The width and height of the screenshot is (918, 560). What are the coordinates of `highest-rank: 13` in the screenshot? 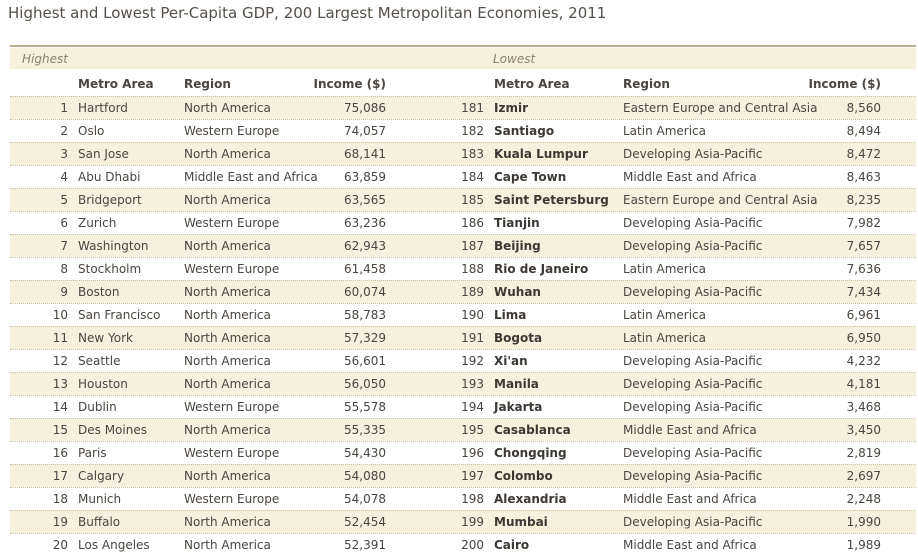 It's located at (60, 384).